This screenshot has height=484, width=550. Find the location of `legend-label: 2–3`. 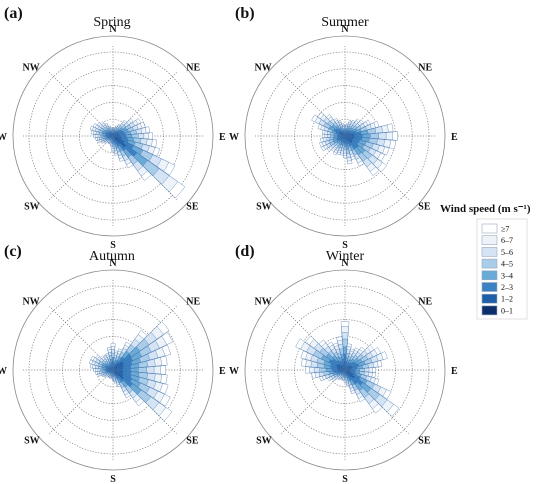

legend-label: 2–3 is located at coordinates (507, 287).